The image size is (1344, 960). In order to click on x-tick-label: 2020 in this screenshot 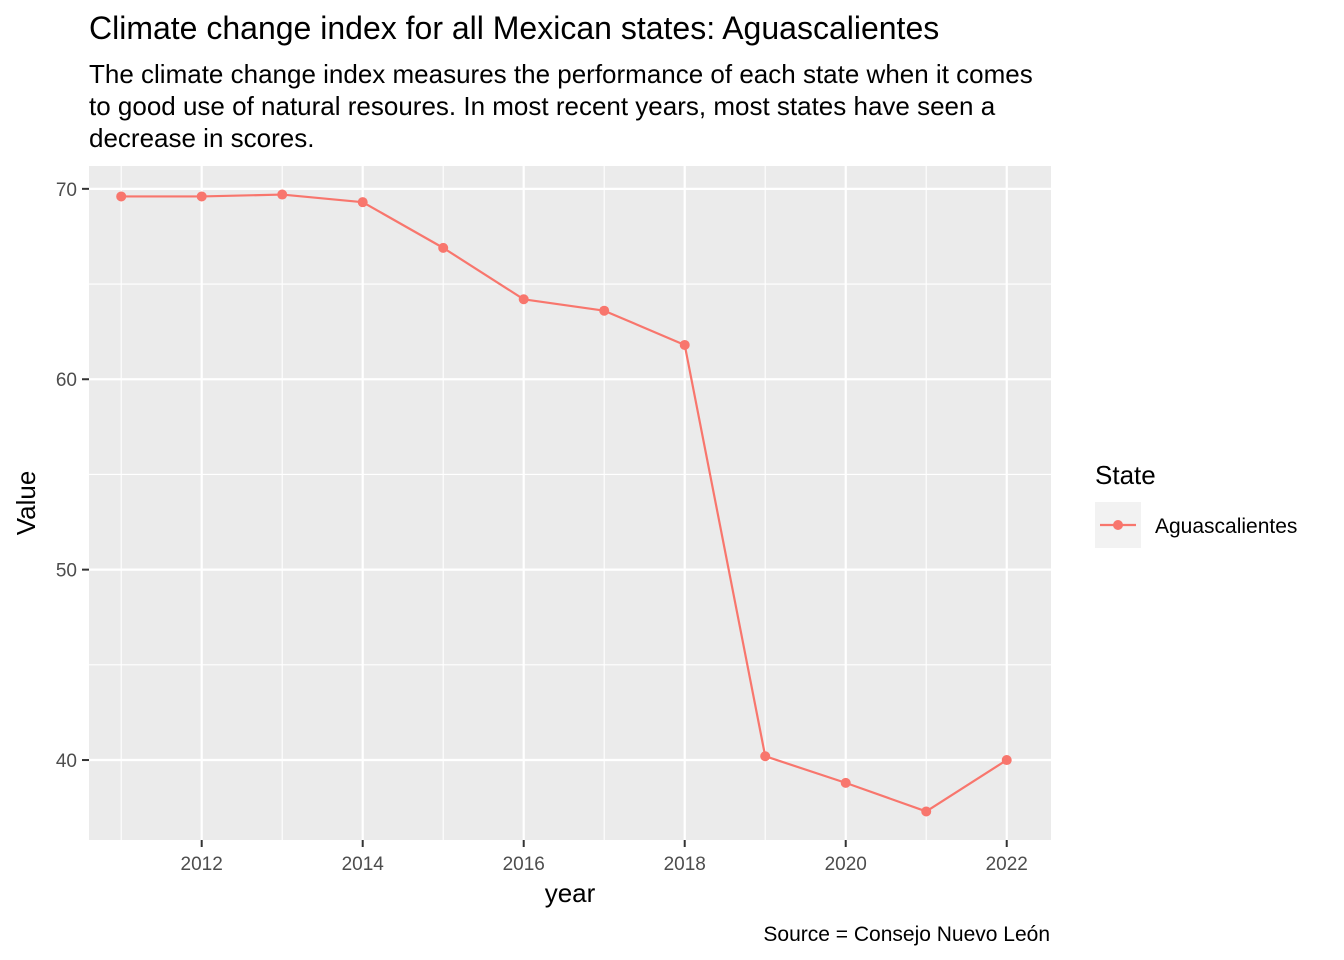, I will do `click(846, 864)`.